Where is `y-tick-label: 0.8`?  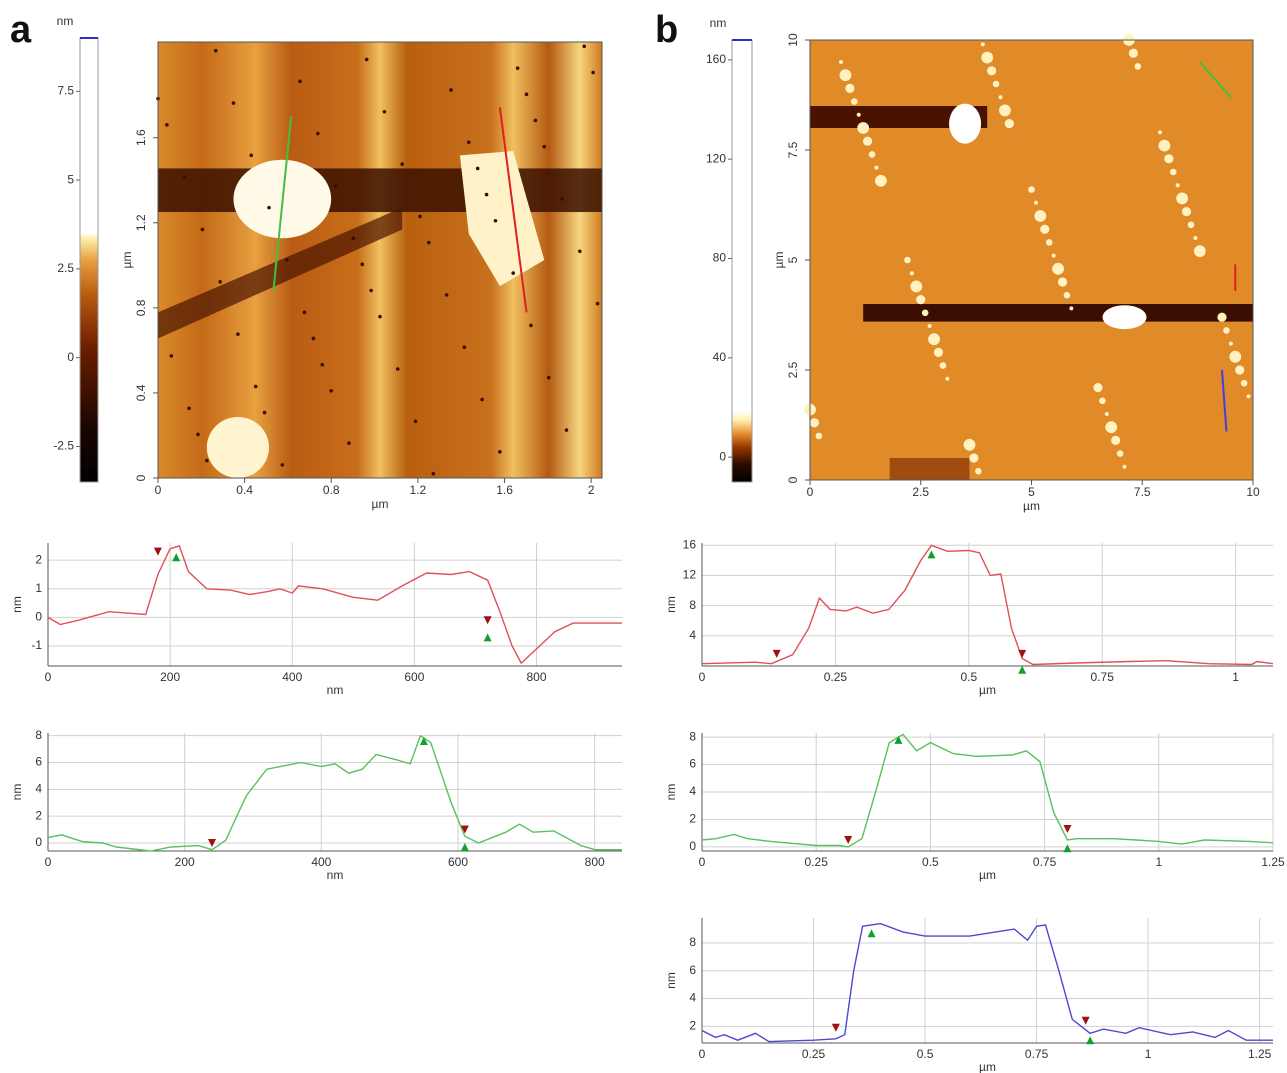
y-tick-label: 0.8 is located at coordinates (141, 307).